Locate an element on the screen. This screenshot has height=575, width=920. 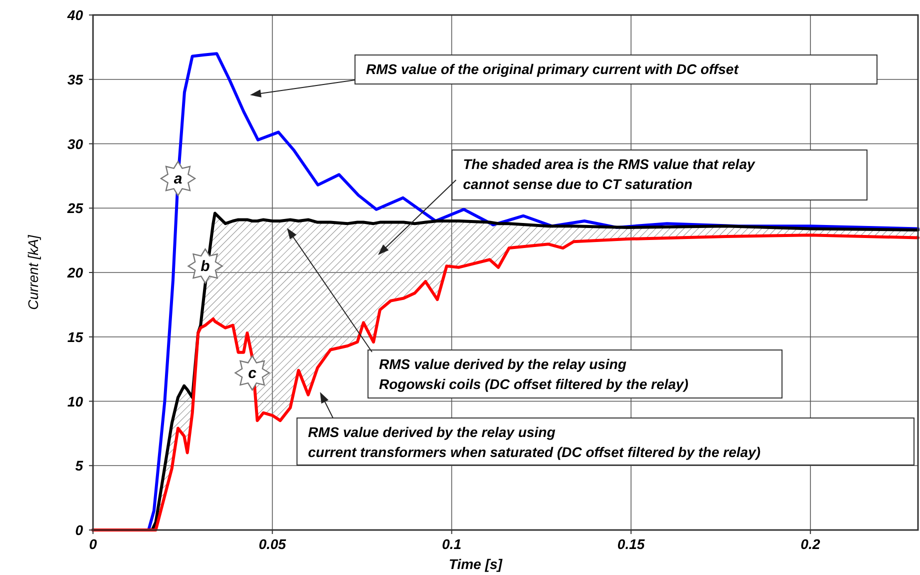
y-tick-label: 10 is located at coordinates (75, 401).